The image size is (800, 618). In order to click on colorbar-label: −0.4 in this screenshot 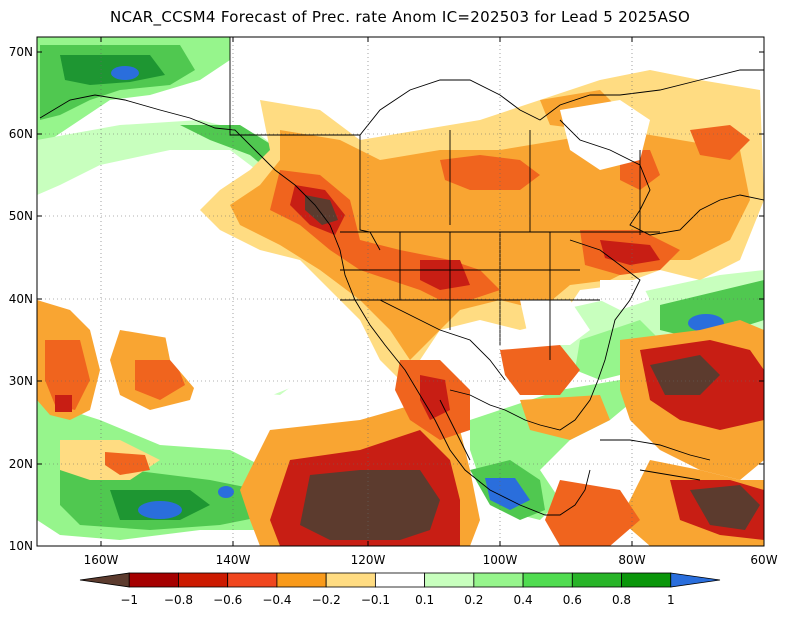, I will do `click(276, 600)`.